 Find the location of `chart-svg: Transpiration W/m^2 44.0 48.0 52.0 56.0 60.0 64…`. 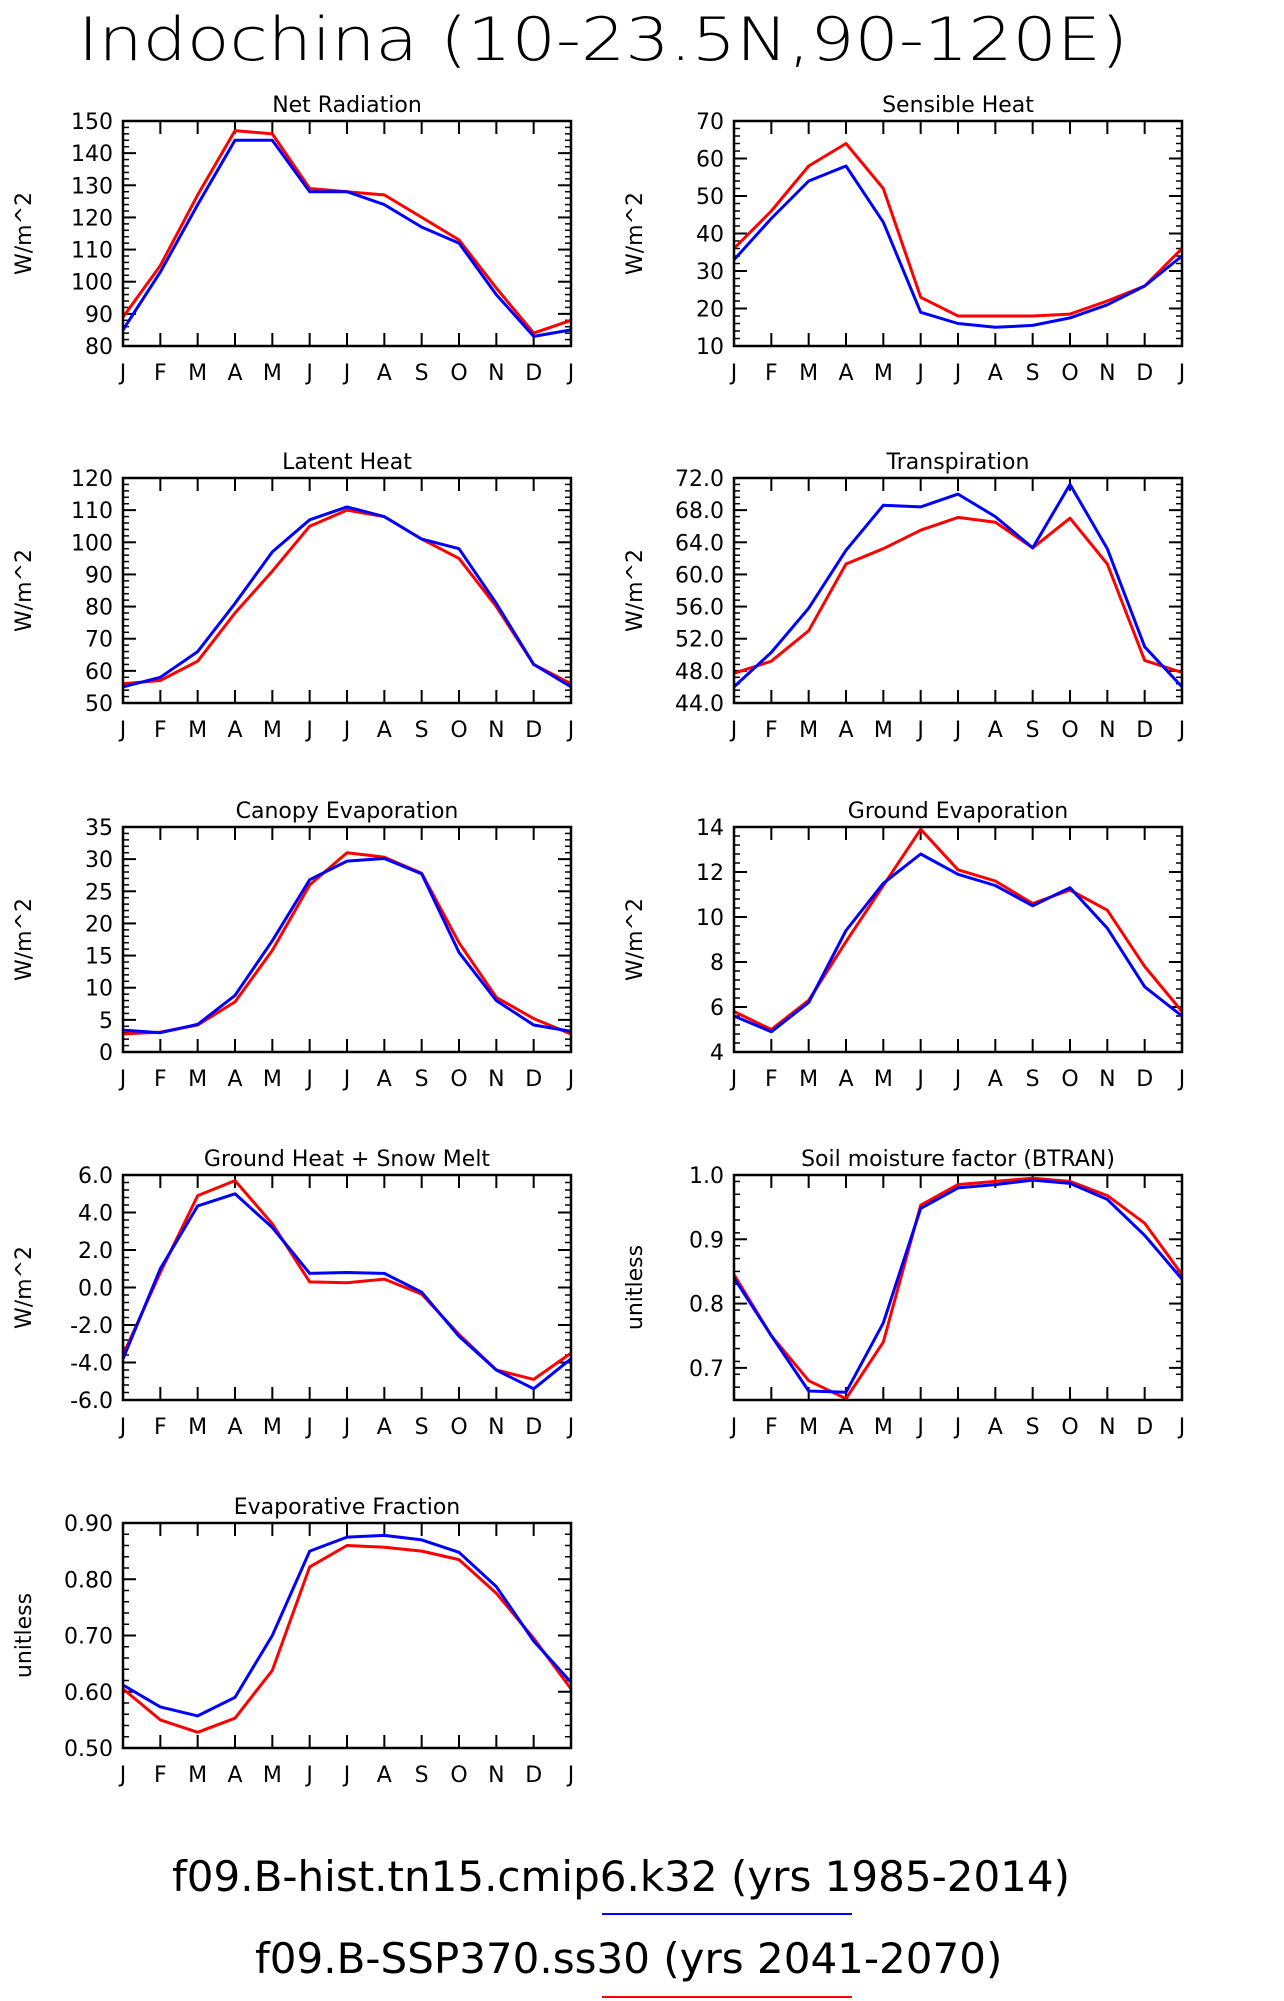

chart-svg: Transpiration W/m^2 44.0 48.0 52.0 56.0 60.0 64… is located at coordinates (904, 596).